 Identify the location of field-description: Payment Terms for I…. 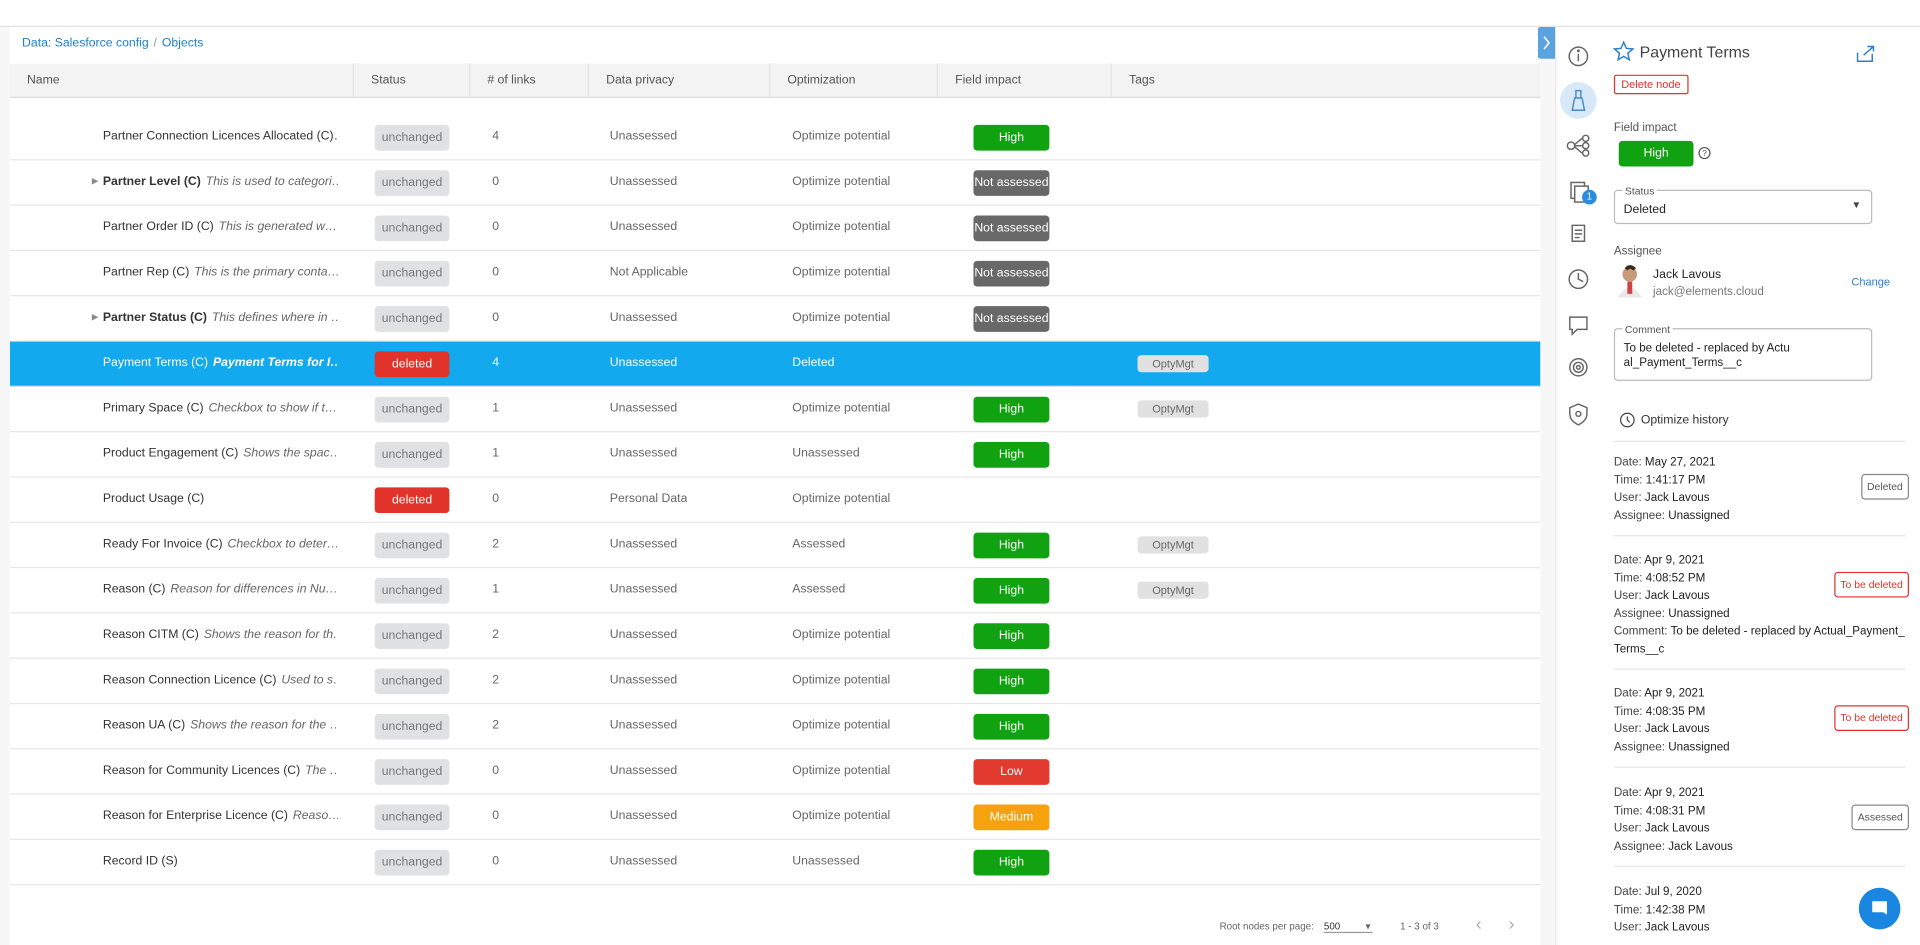
(275, 363).